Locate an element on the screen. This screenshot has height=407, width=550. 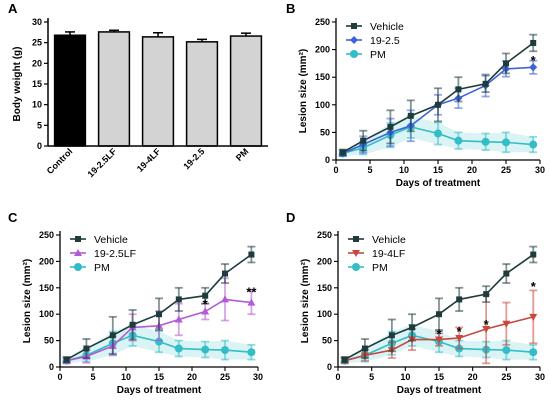
legend-label-1: 19-4LF is located at coordinates (388, 254).